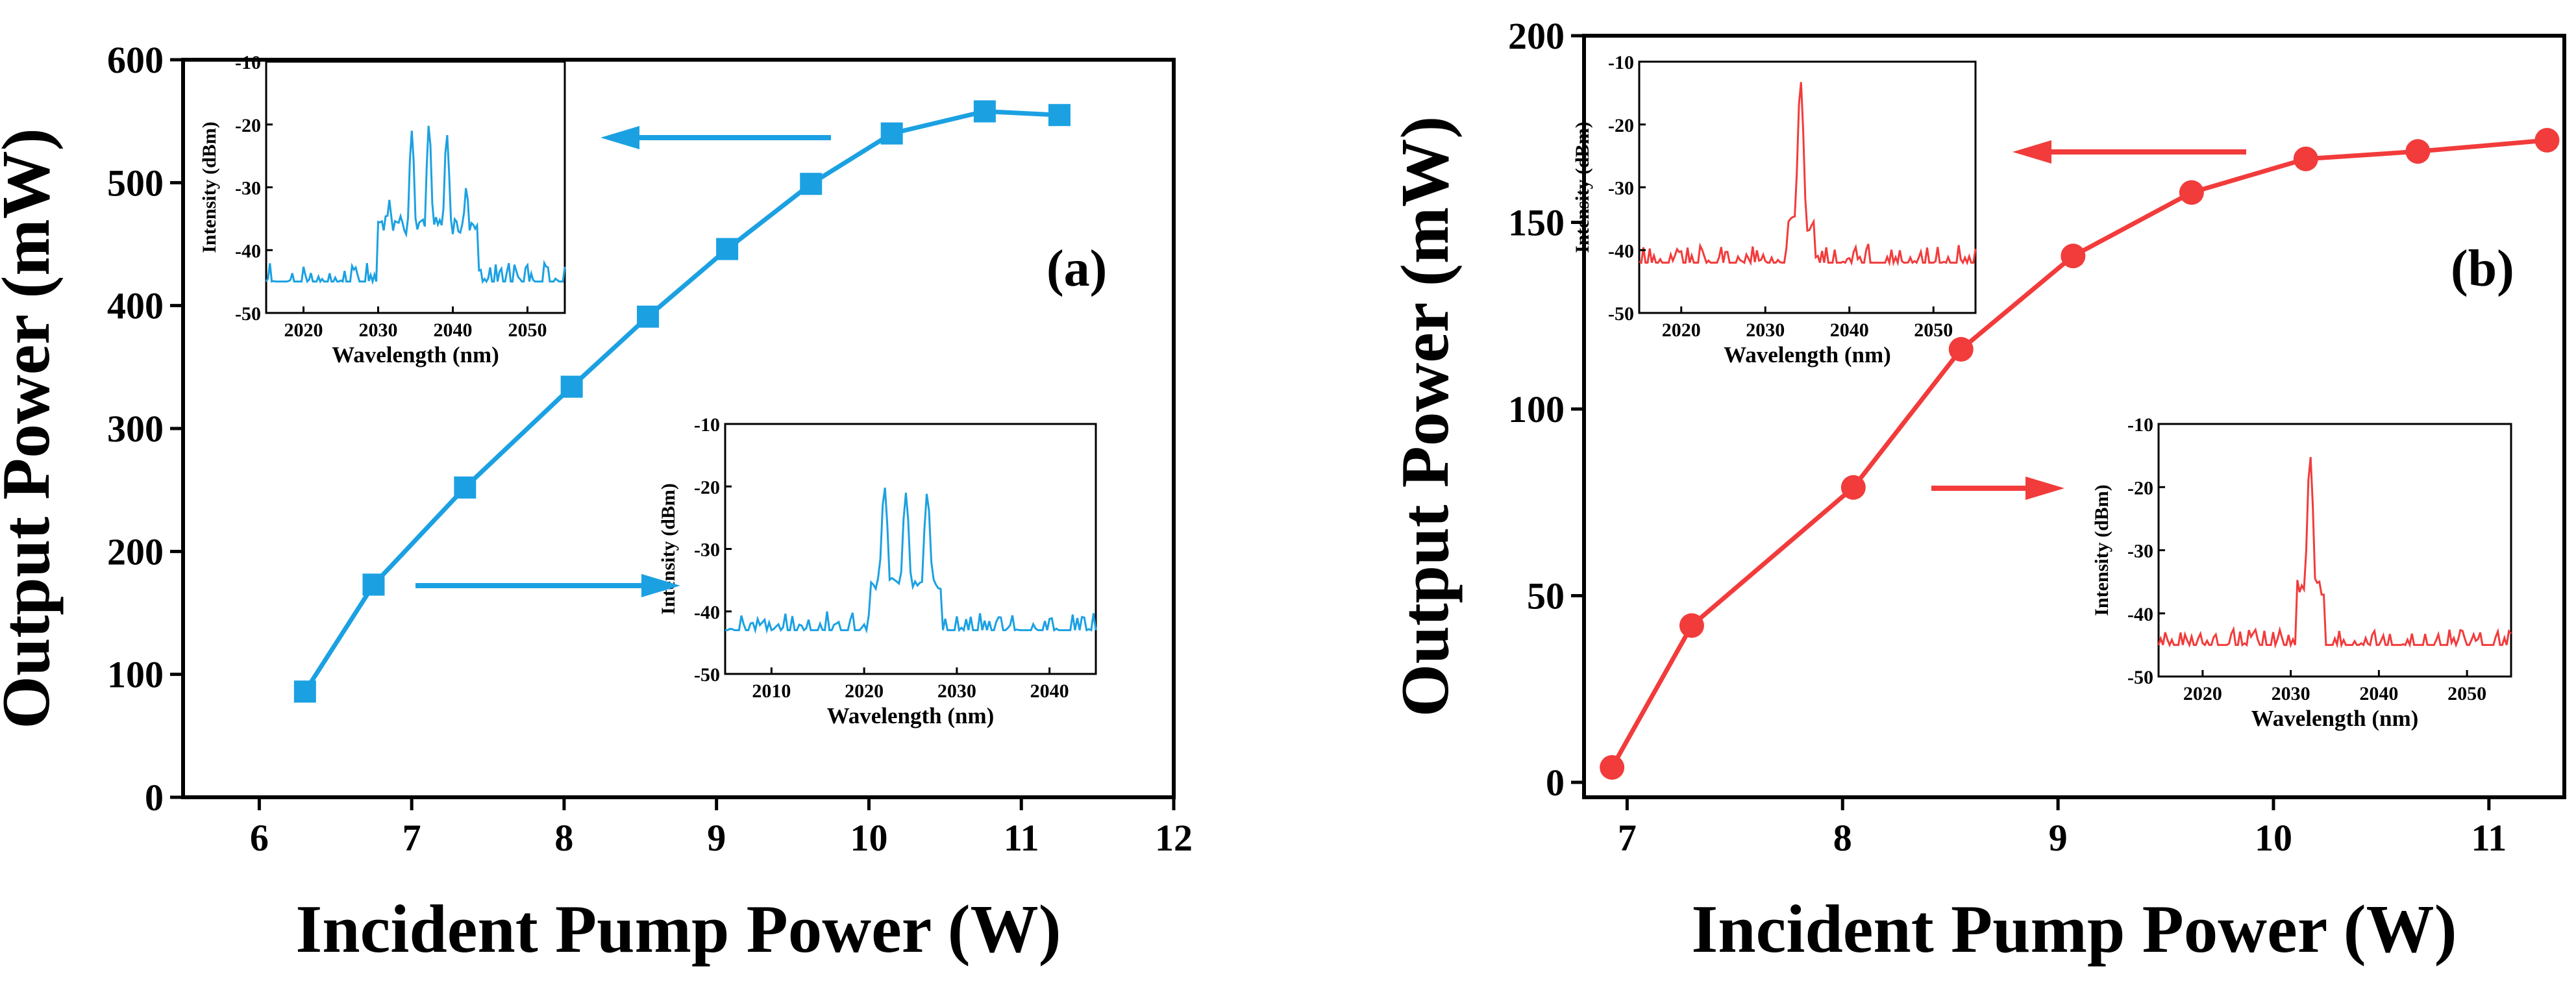 This screenshot has width=2576, height=994. What do you see at coordinates (1582, 187) in the screenshot?
I see `panel-b-inset-1-ylabel: Intensity (dBm)` at bounding box center [1582, 187].